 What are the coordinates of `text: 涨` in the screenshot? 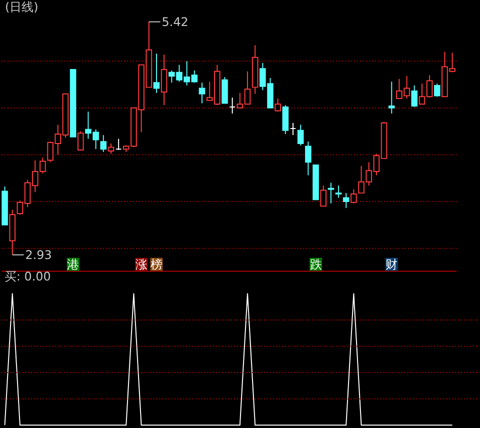 It's located at (141, 264).